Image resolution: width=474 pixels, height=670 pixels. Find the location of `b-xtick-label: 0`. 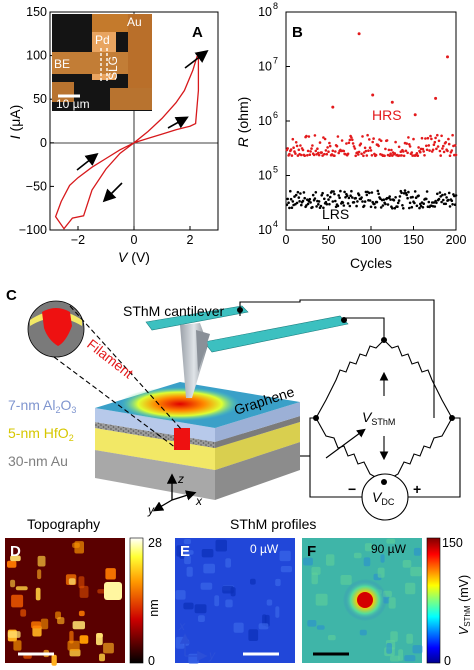

b-xtick-label: 0 is located at coordinates (286, 240).